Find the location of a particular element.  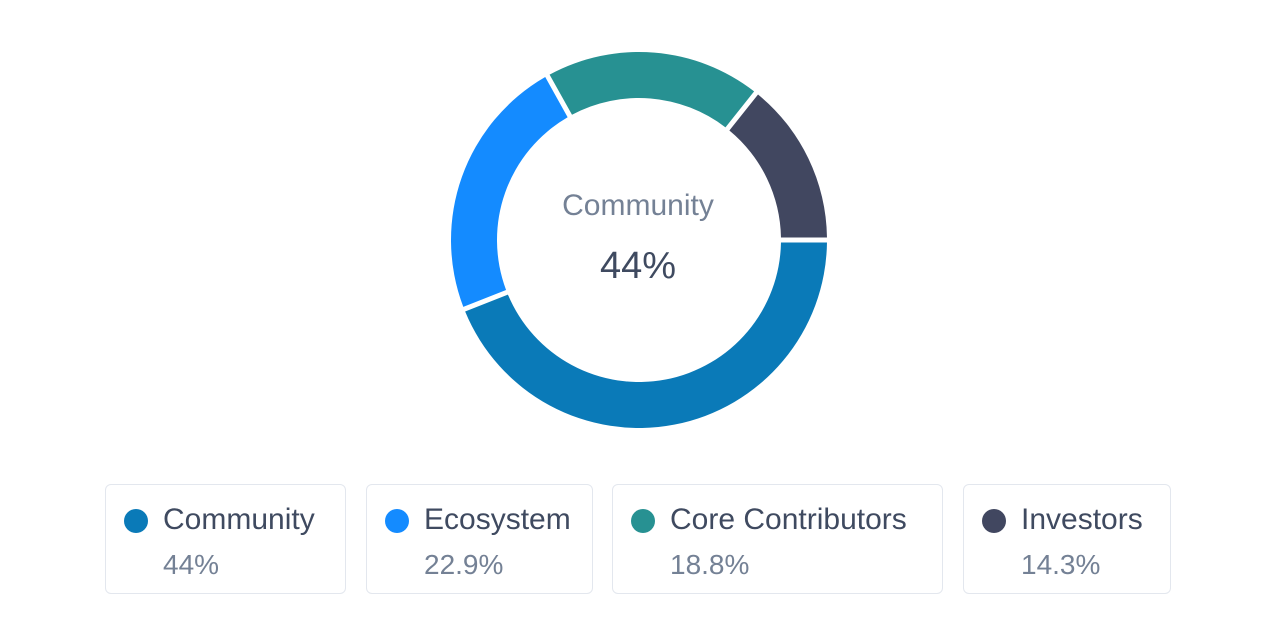

legend-item-community: Community 44% is located at coordinates (225, 539).